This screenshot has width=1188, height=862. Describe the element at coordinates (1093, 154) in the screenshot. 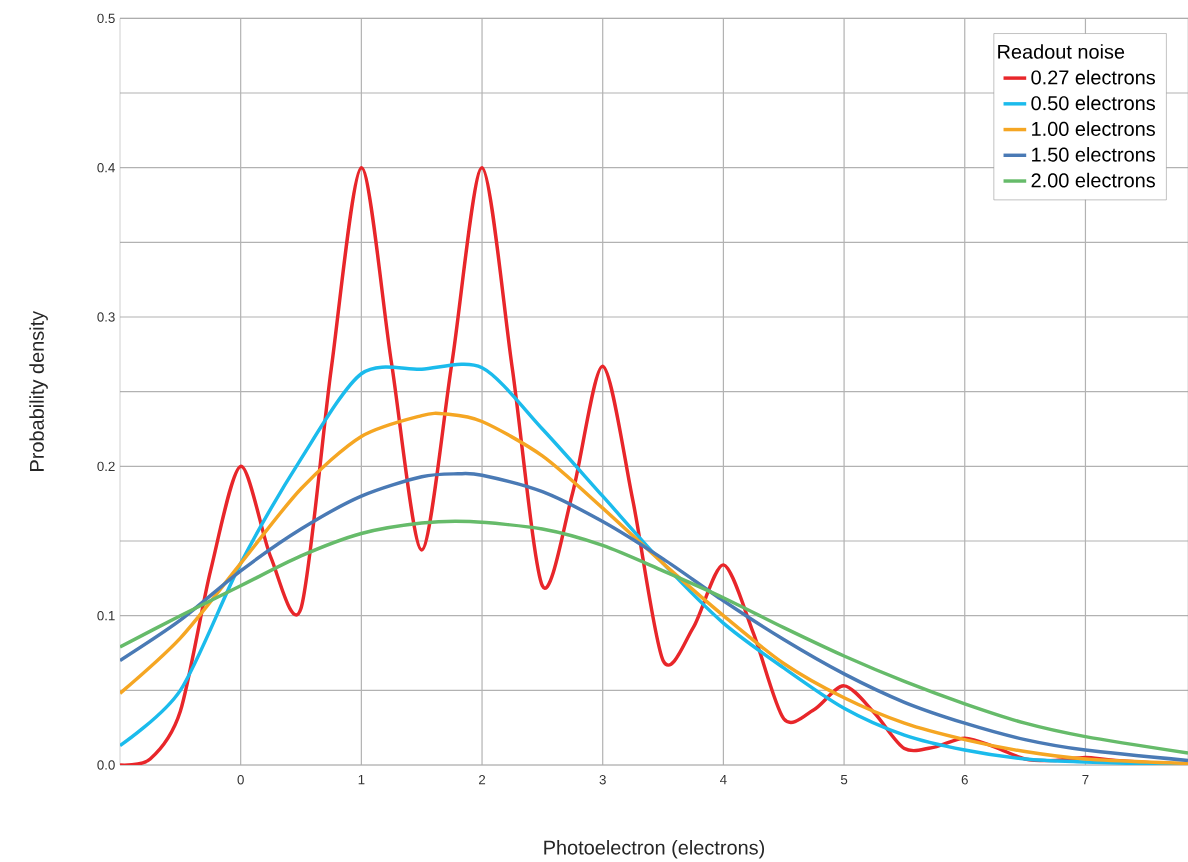

I see `legend-label: 1.50 electrons` at that location.